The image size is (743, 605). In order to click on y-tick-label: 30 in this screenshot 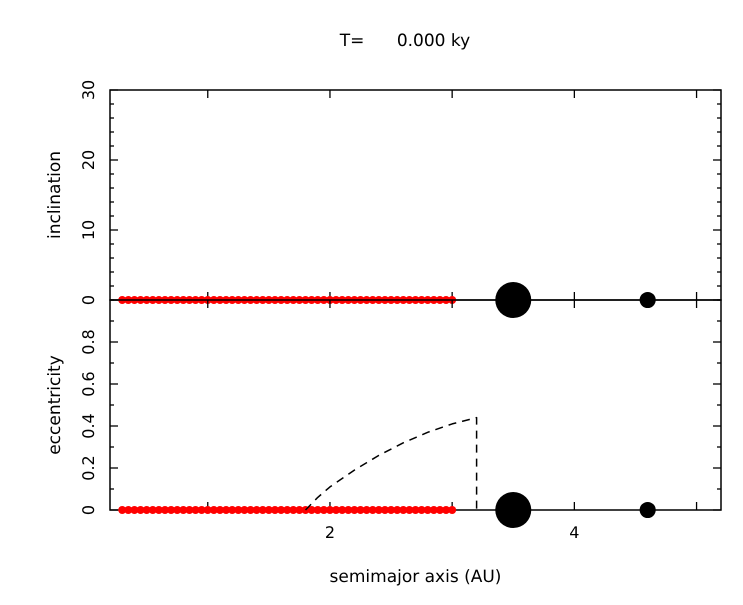, I will do `click(88, 90)`.